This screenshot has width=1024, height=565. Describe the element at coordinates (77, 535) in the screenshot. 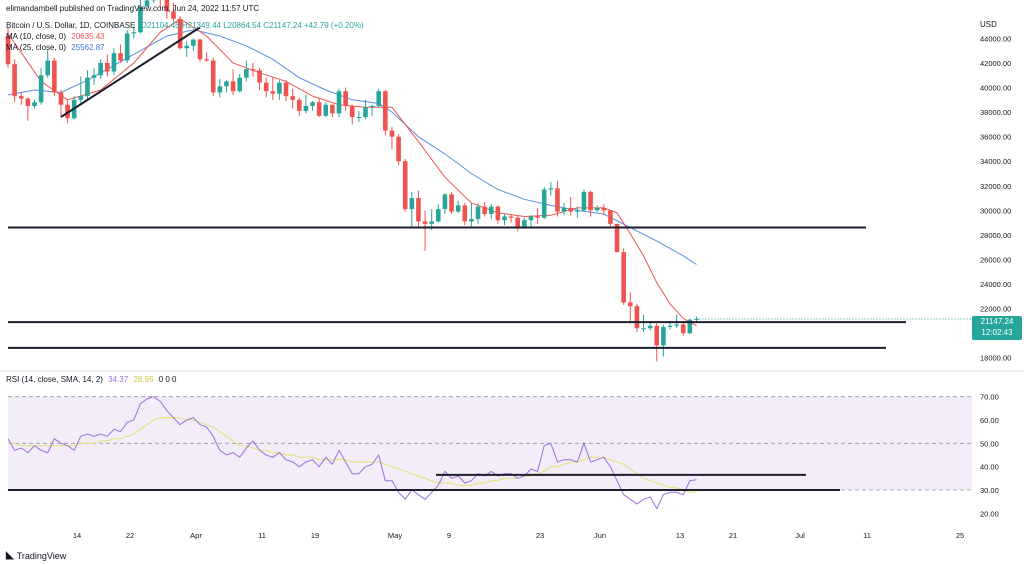

I see `x-tick-label: 14` at that location.